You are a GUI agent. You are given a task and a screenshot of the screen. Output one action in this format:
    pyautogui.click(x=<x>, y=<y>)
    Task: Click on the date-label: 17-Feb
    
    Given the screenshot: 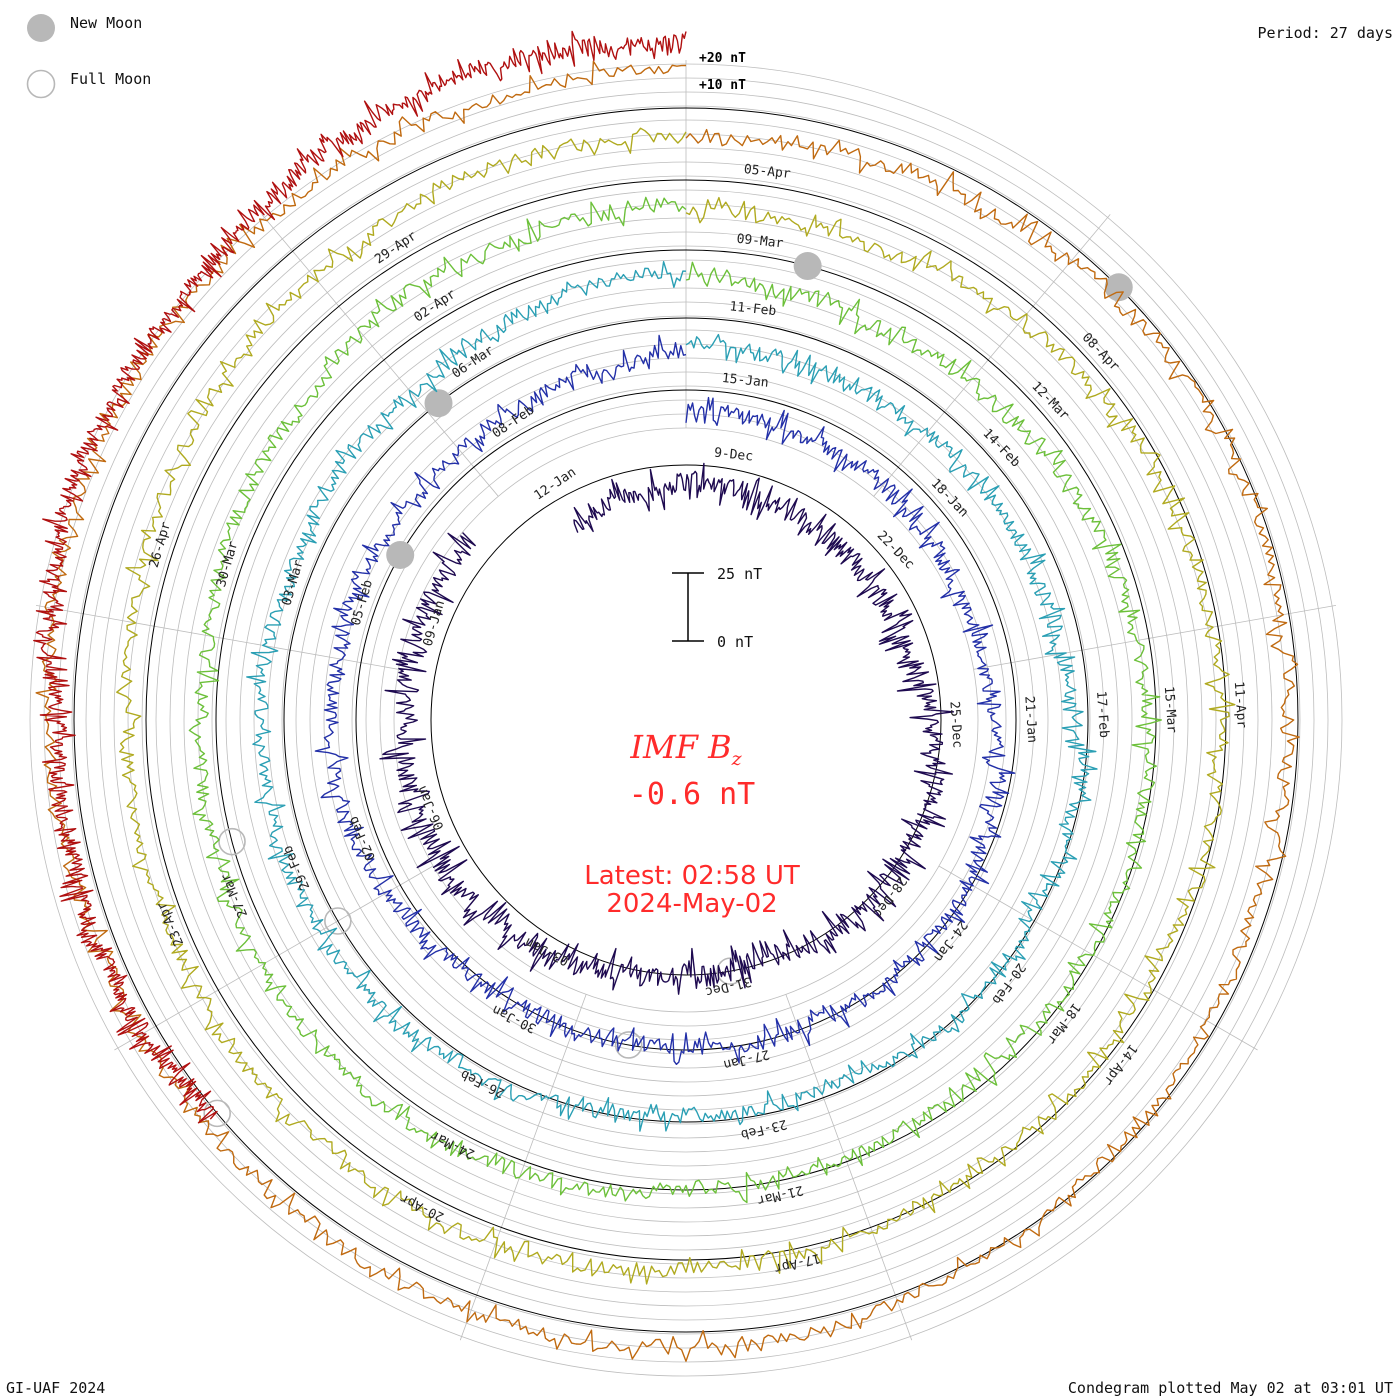 What is the action you would take?
    pyautogui.click(x=1102, y=715)
    